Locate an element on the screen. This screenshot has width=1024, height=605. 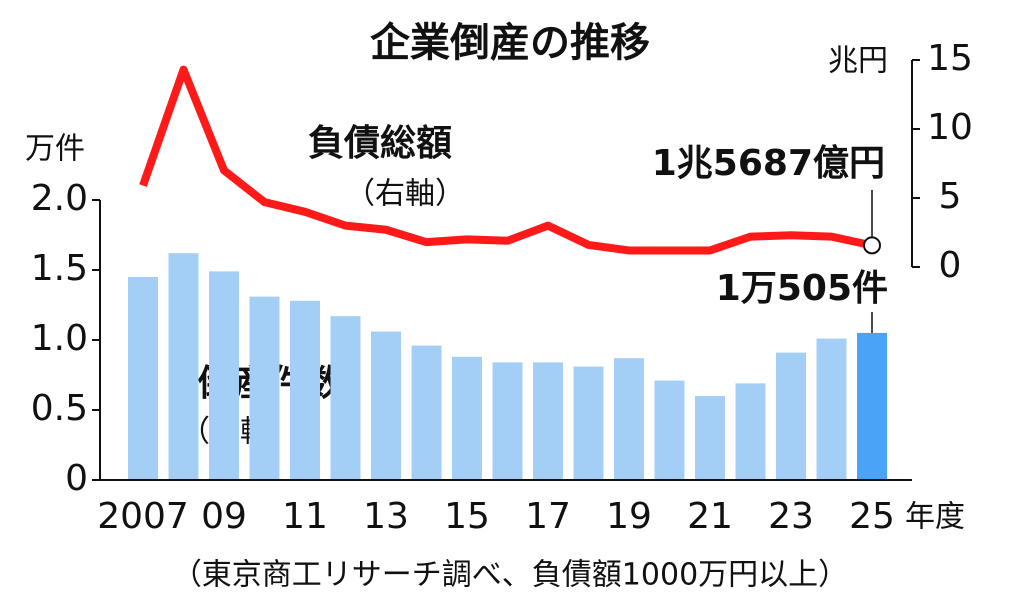
y-tick-label: 2.0 is located at coordinates (59, 198).